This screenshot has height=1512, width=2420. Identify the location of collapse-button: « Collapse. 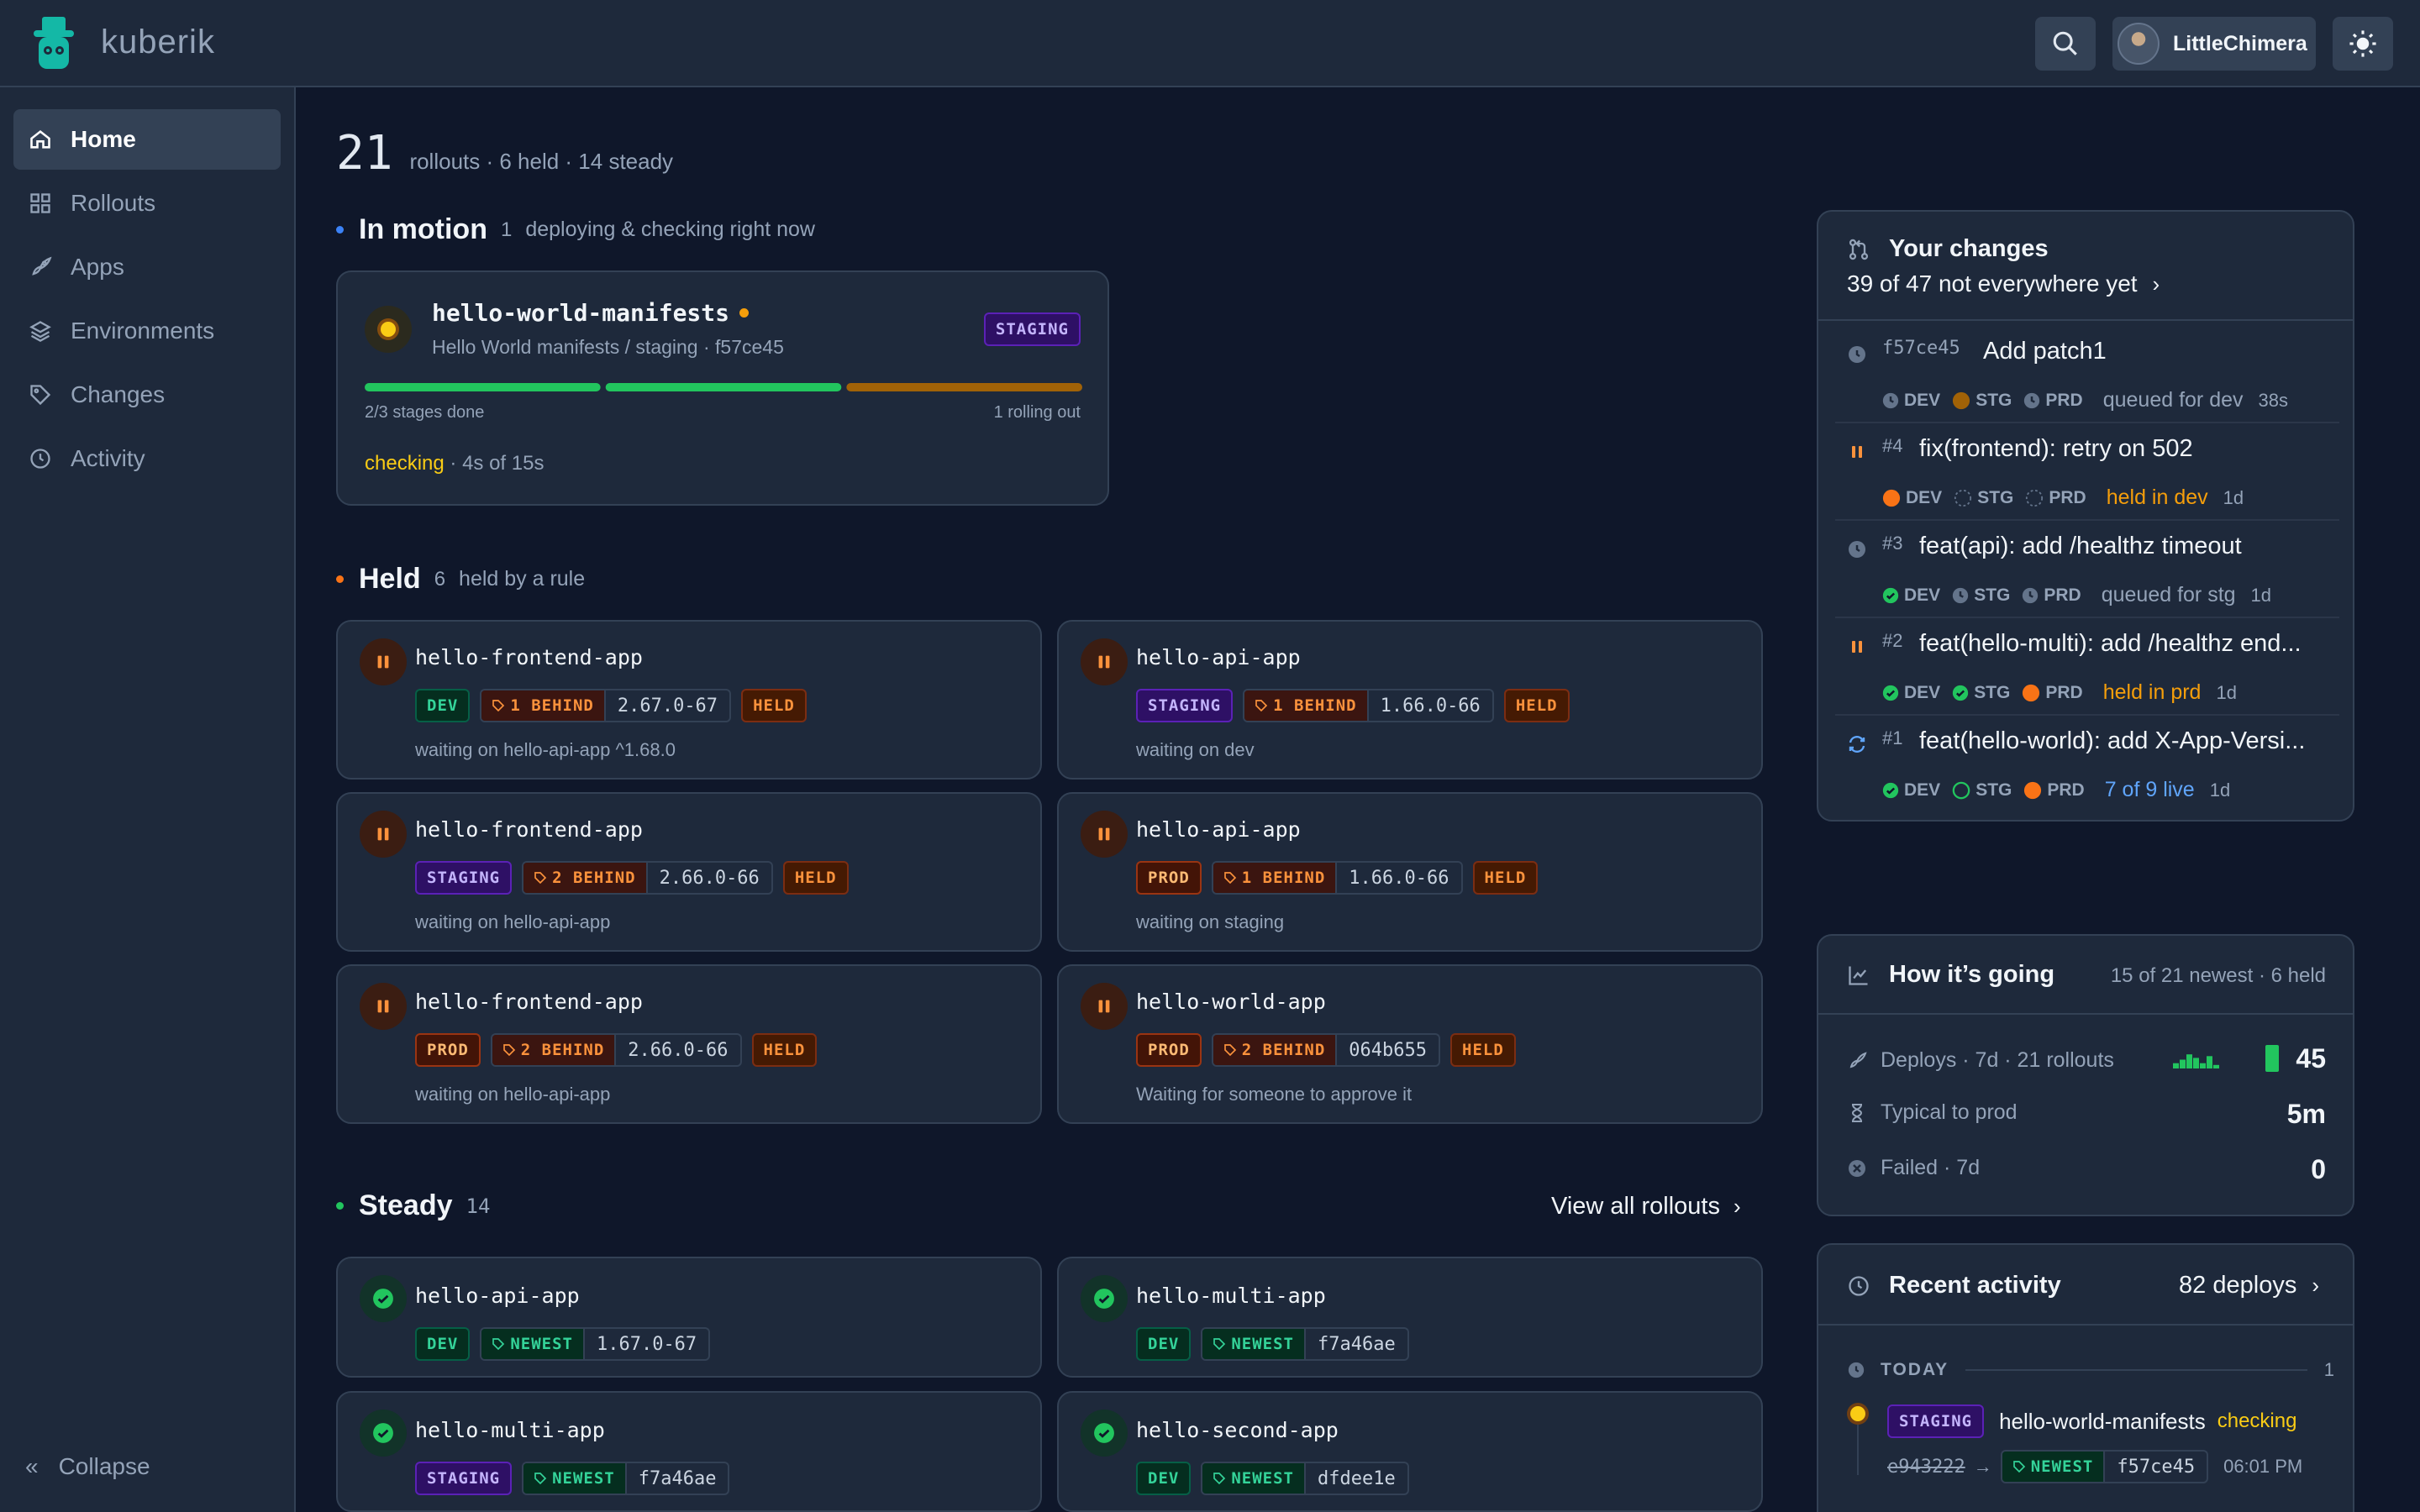
(87, 1466).